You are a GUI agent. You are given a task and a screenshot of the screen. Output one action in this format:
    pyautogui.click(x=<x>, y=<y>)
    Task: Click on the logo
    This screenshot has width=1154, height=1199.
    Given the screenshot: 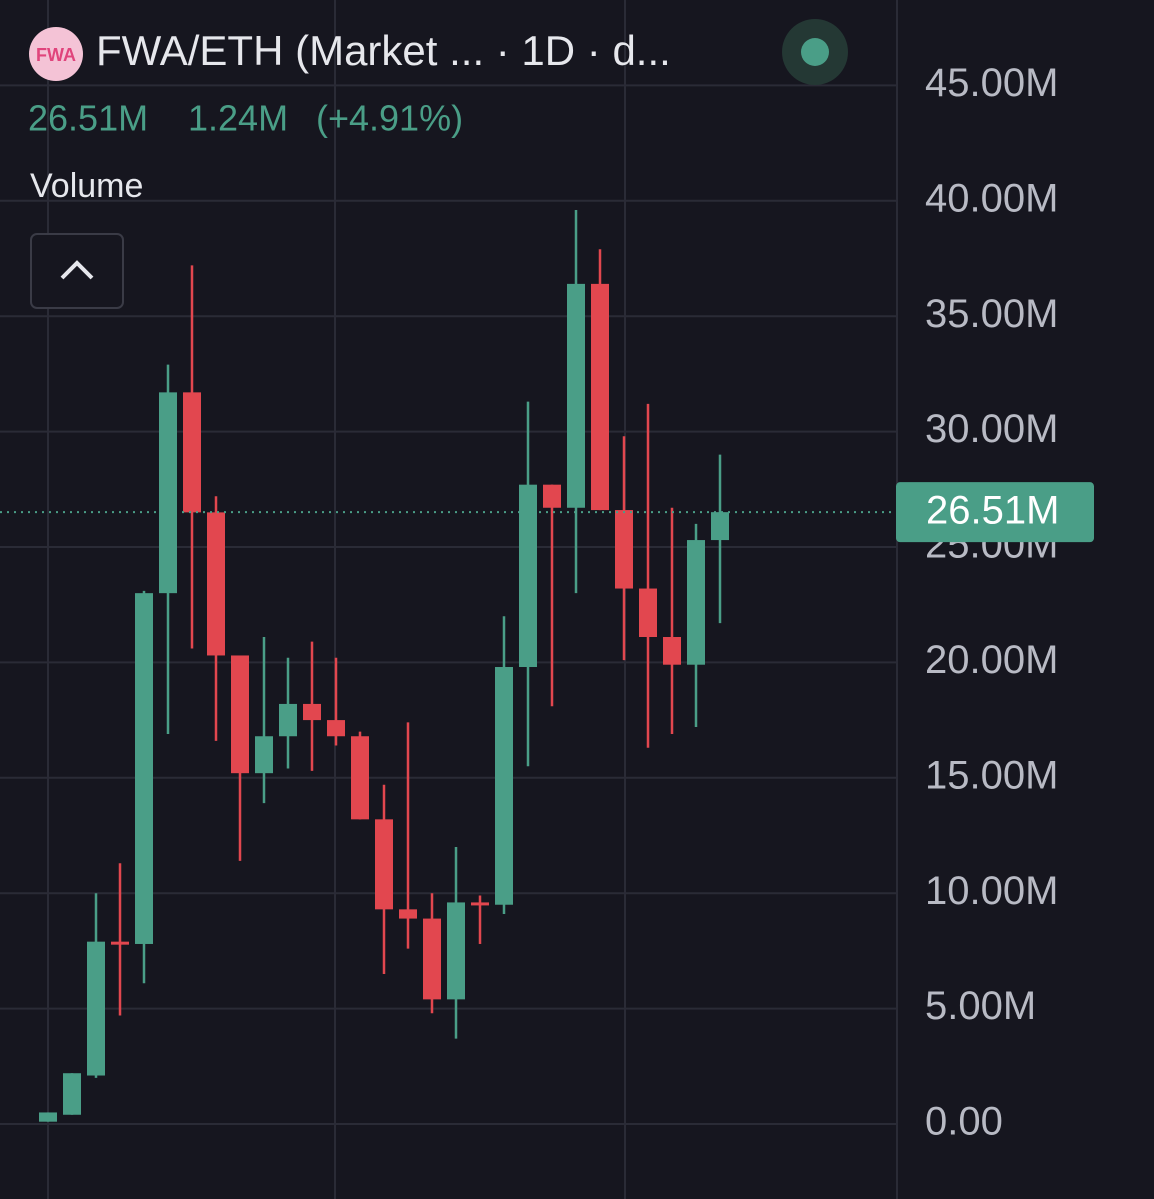 What is the action you would take?
    pyautogui.click(x=56, y=54)
    